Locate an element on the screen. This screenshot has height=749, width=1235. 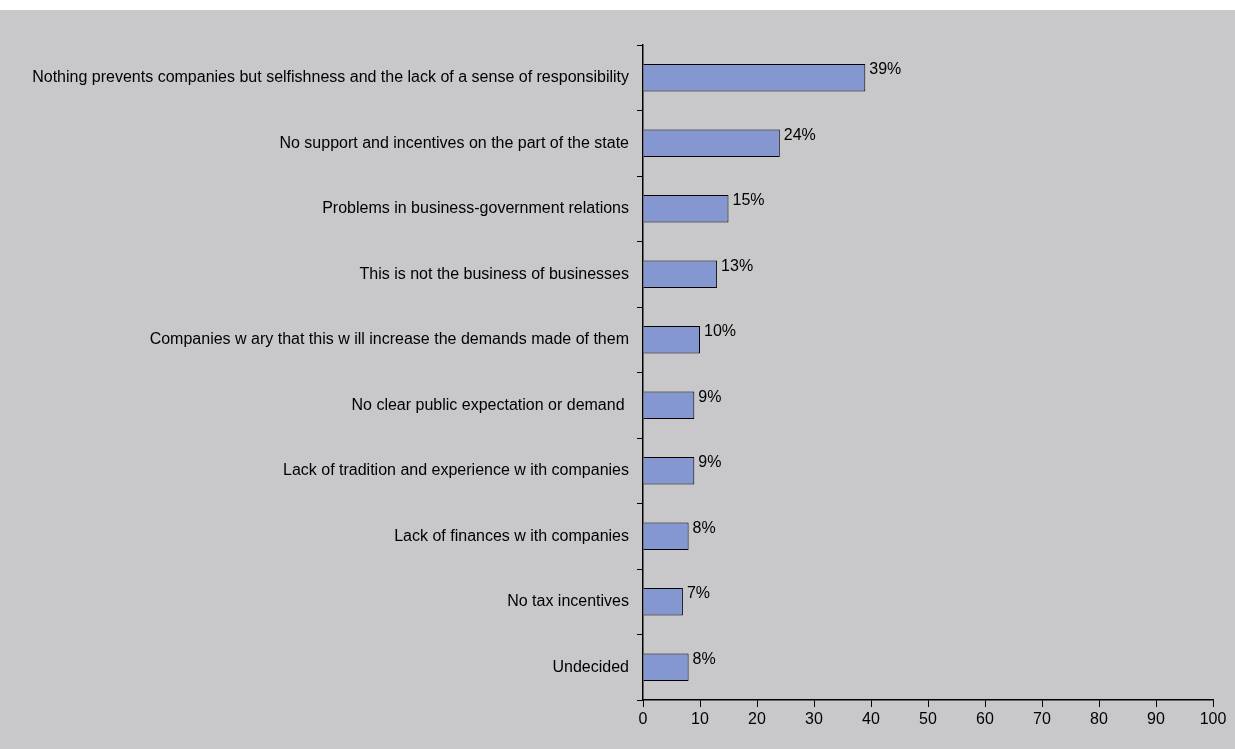
data-label: 15% is located at coordinates (748, 200).